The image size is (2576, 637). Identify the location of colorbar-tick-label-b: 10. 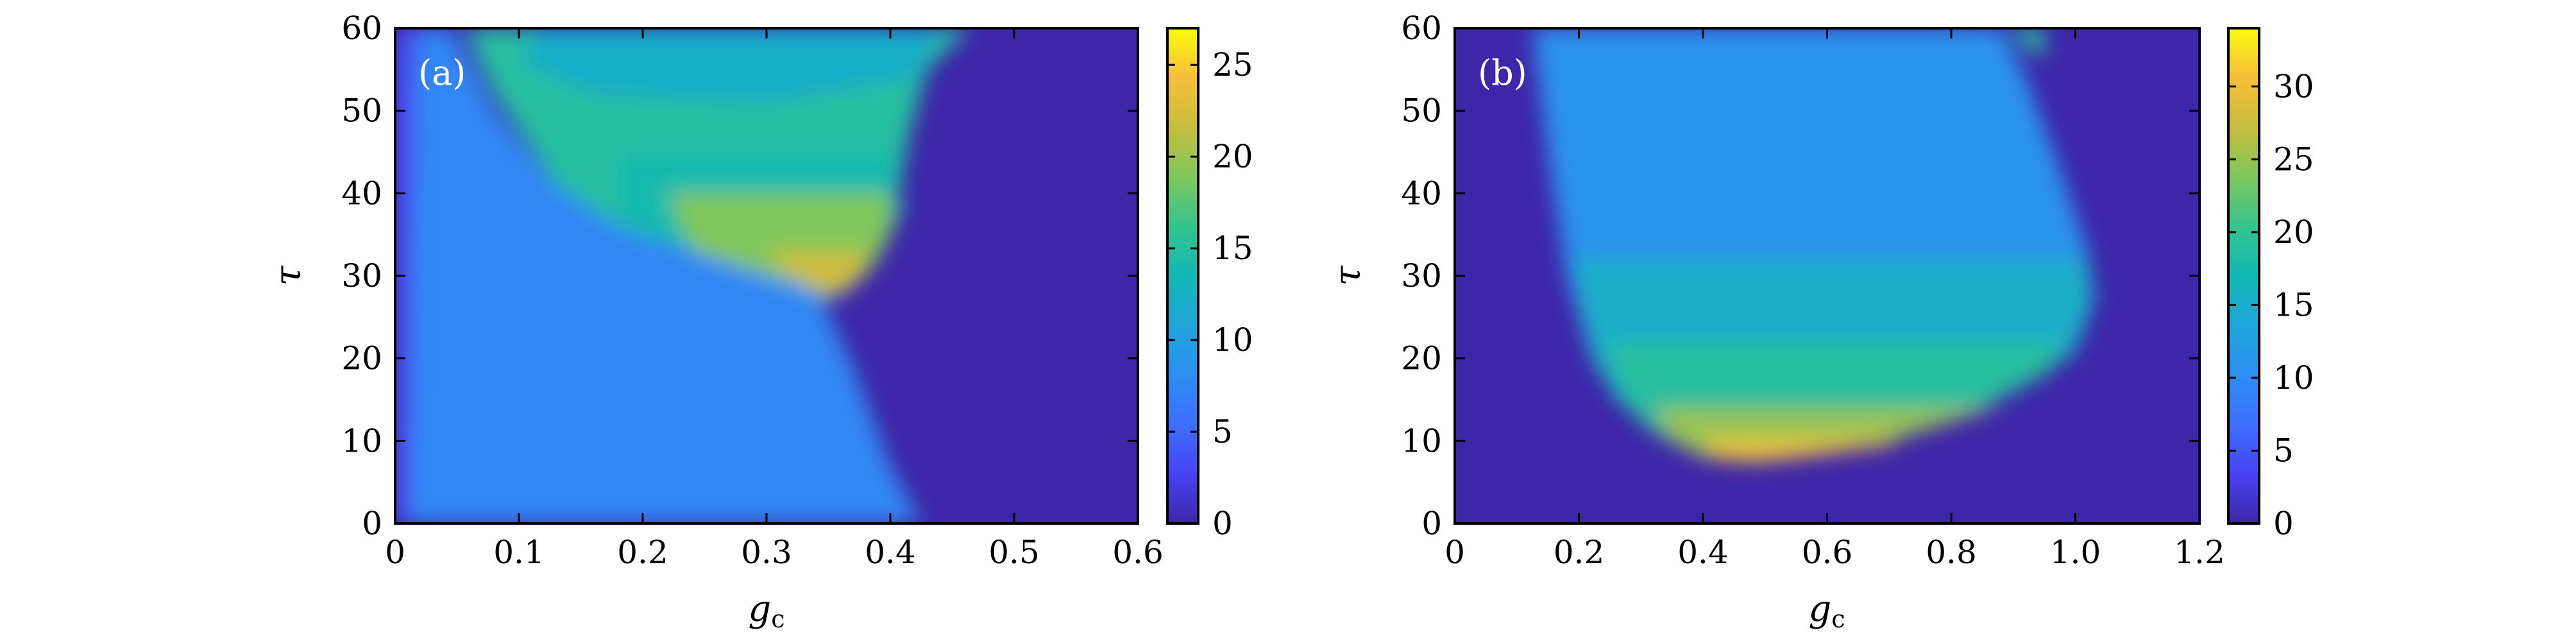
(2293, 377).